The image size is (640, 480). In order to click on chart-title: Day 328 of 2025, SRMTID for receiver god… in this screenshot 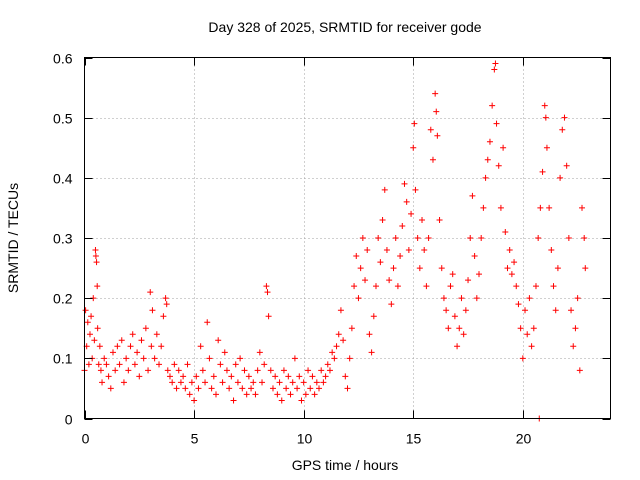, I will do `click(344, 27)`.